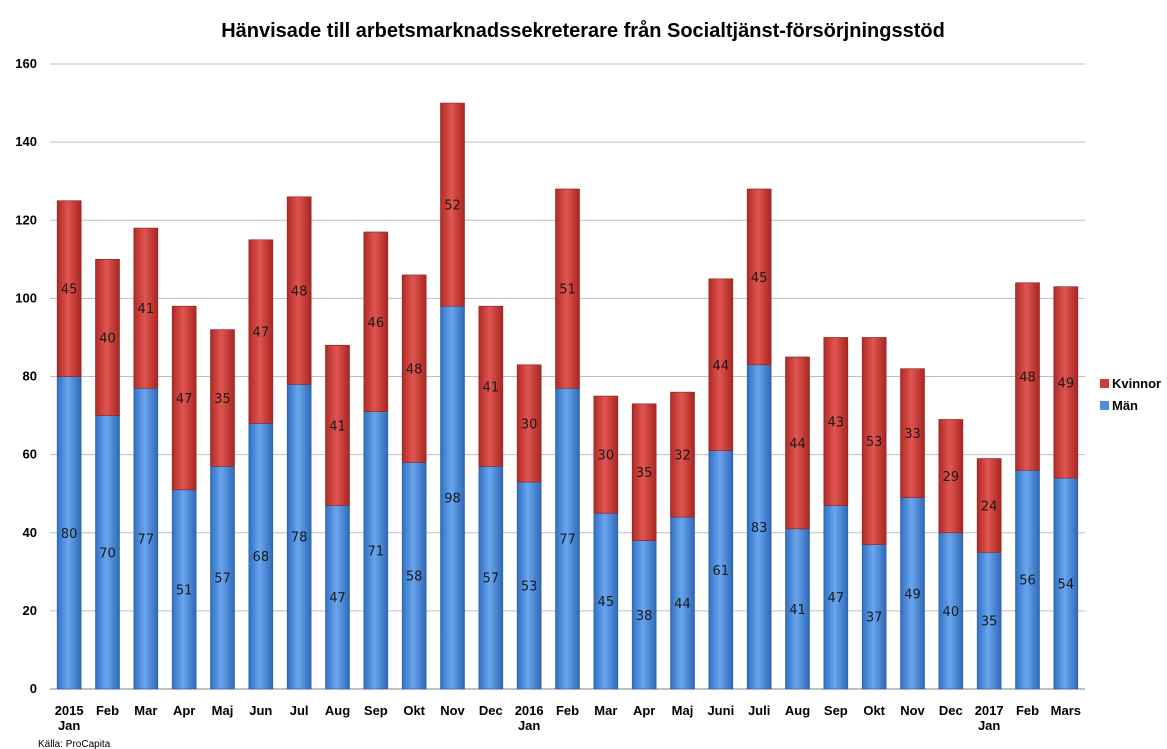 The width and height of the screenshot is (1167, 749). What do you see at coordinates (989, 710) in the screenshot?
I see `x-tick-label: 2017` at bounding box center [989, 710].